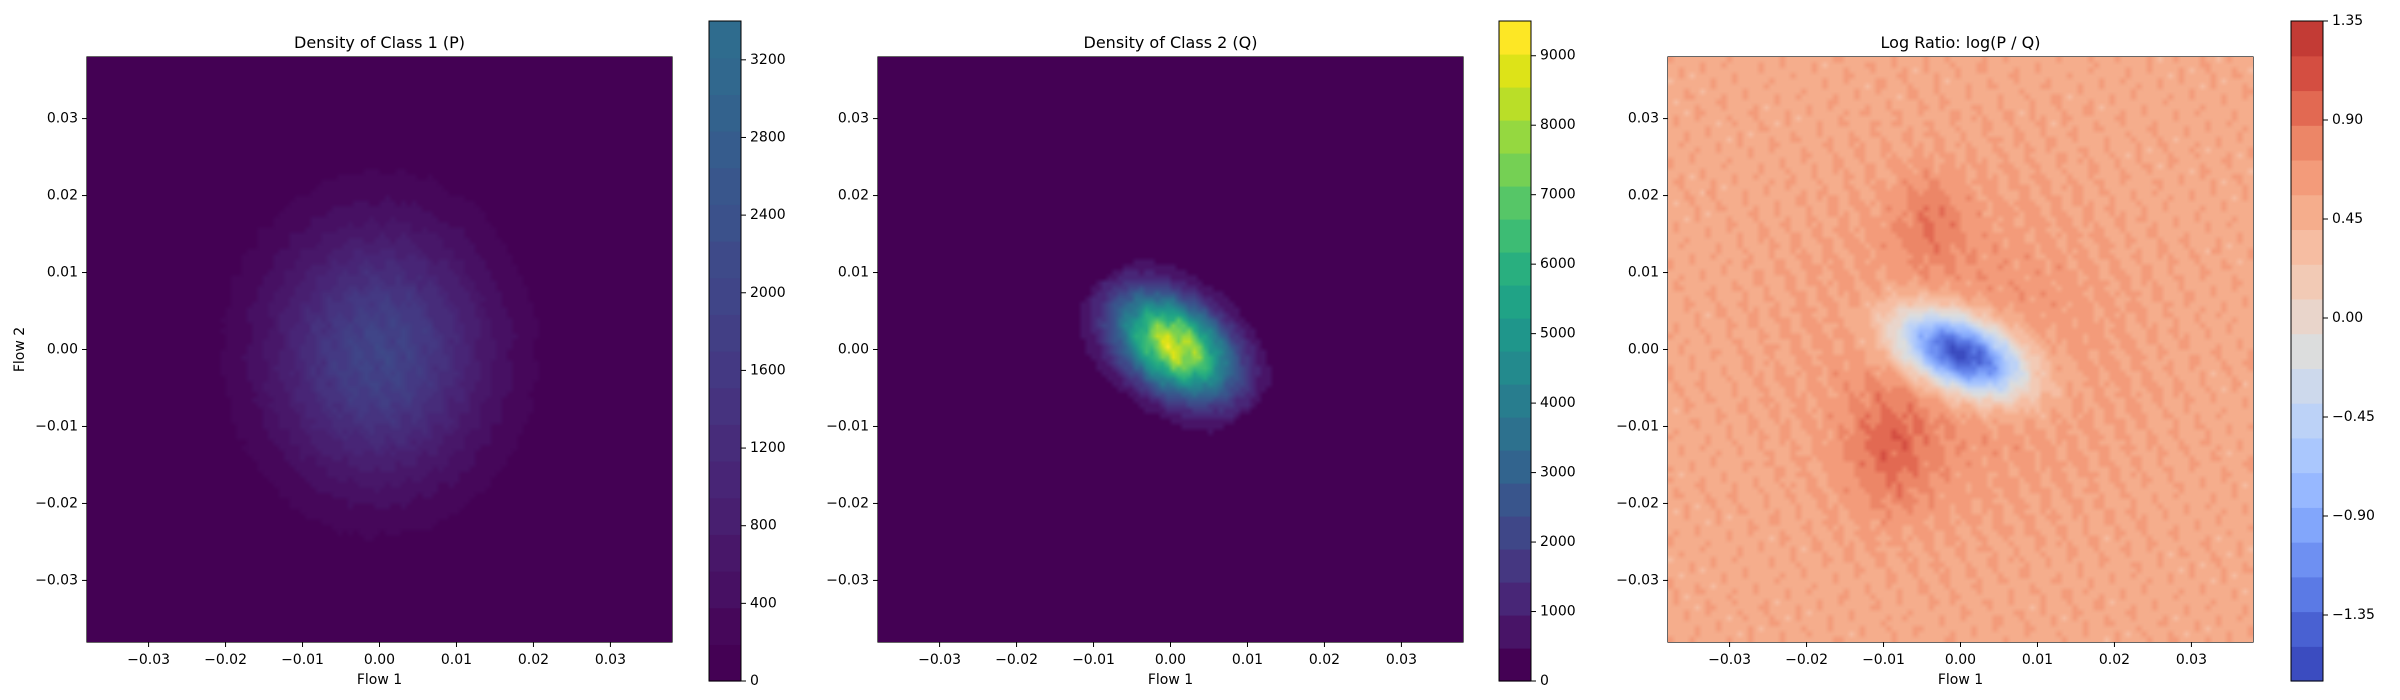 This screenshot has width=2400, height=700. What do you see at coordinates (768, 370) in the screenshot?
I see `colorbar-tick-label: 1600` at bounding box center [768, 370].